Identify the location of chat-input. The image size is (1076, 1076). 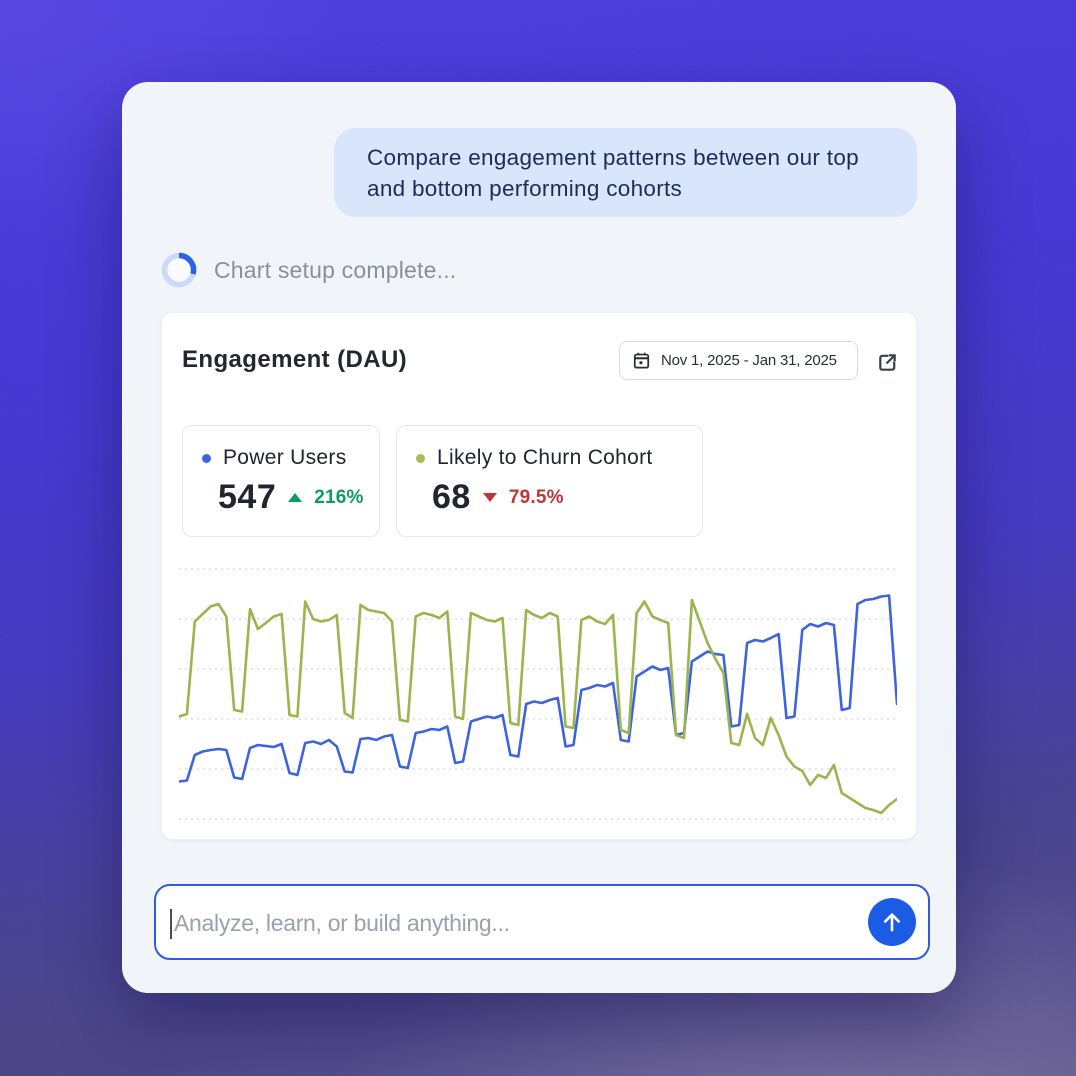
(504, 923).